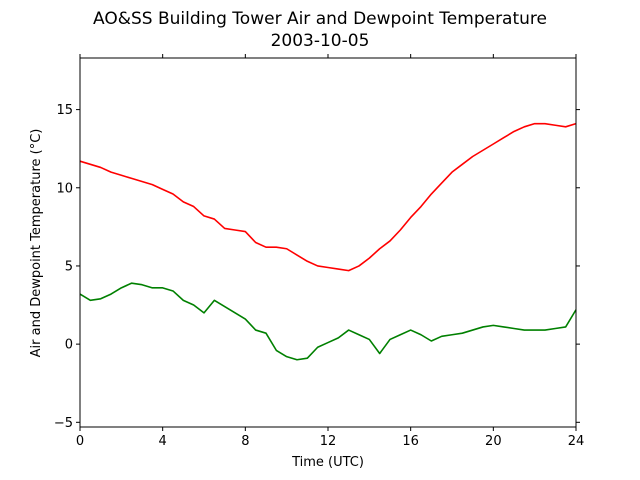 The height and width of the screenshot is (480, 640). What do you see at coordinates (328, 441) in the screenshot?
I see `x-tick-label: 12` at bounding box center [328, 441].